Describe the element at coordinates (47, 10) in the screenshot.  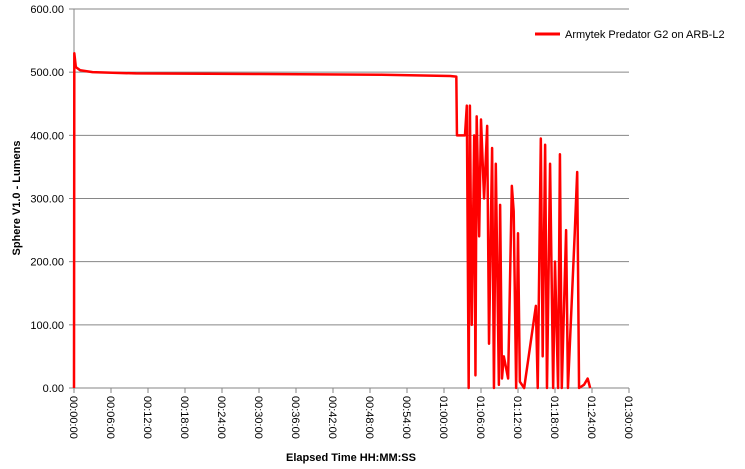
I see `y-tick-label: 600.00` at that location.